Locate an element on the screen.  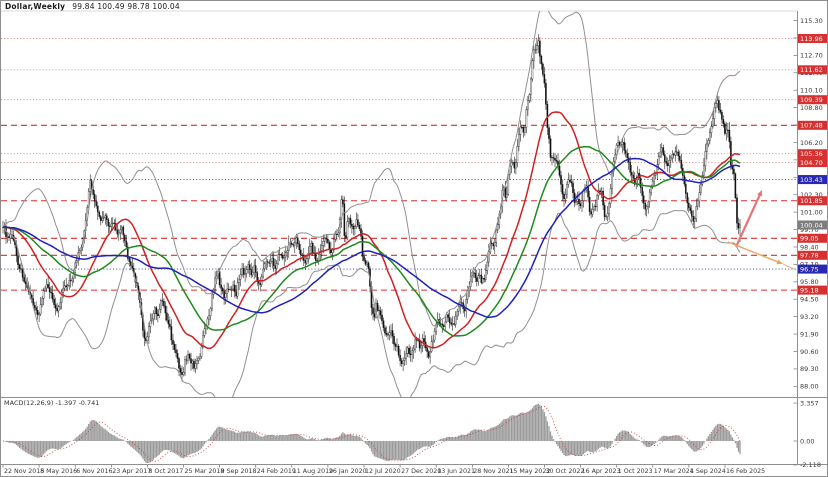
svg-text: 103.43 is located at coordinates (811, 180).